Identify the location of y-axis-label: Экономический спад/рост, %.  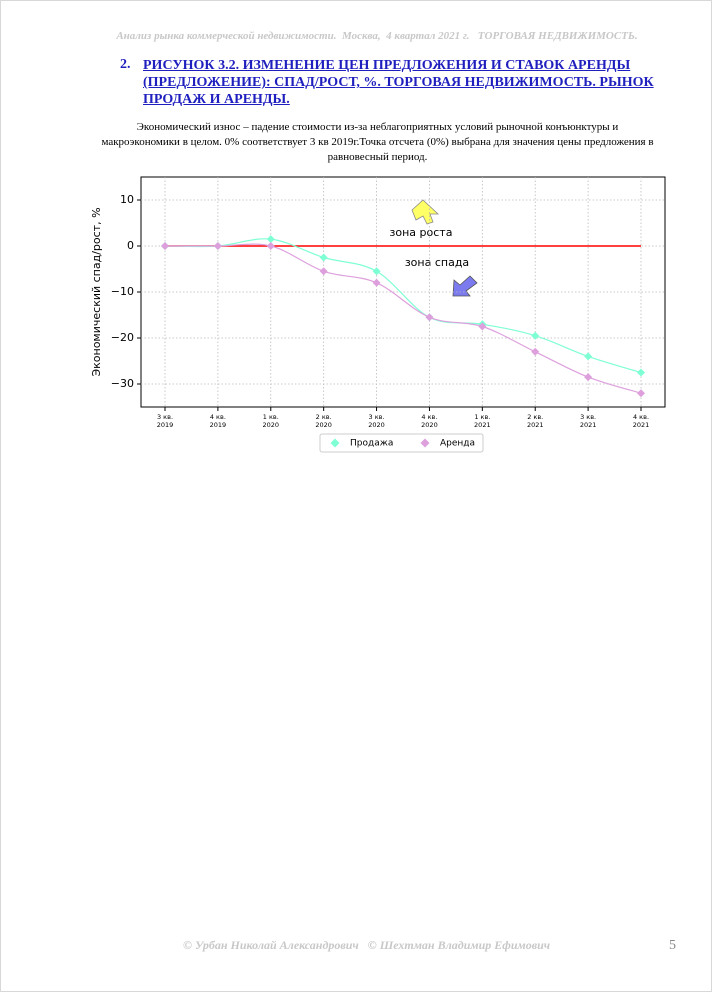
(96, 291).